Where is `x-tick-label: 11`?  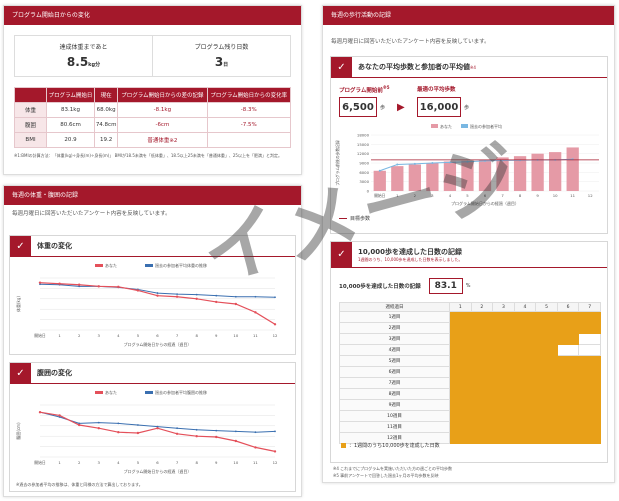 x-tick-label: 11 is located at coordinates (572, 195).